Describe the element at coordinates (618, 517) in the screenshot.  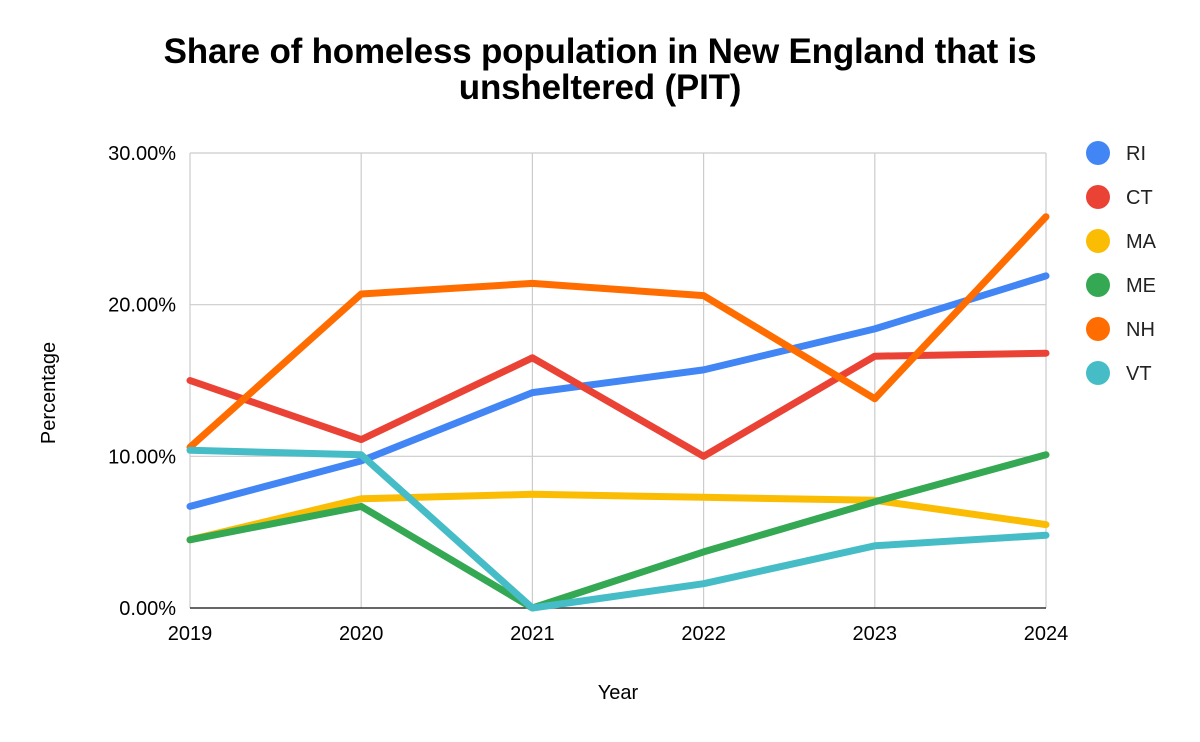
I see `series-line-ma` at that location.